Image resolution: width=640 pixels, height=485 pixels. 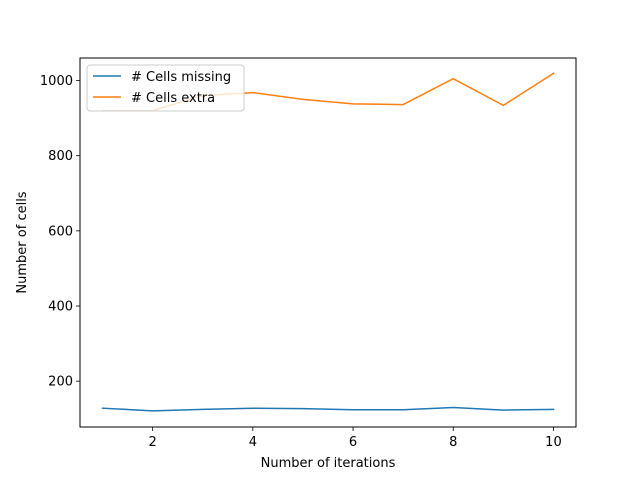 What do you see at coordinates (353, 442) in the screenshot?
I see `x-tick-label: 6` at bounding box center [353, 442].